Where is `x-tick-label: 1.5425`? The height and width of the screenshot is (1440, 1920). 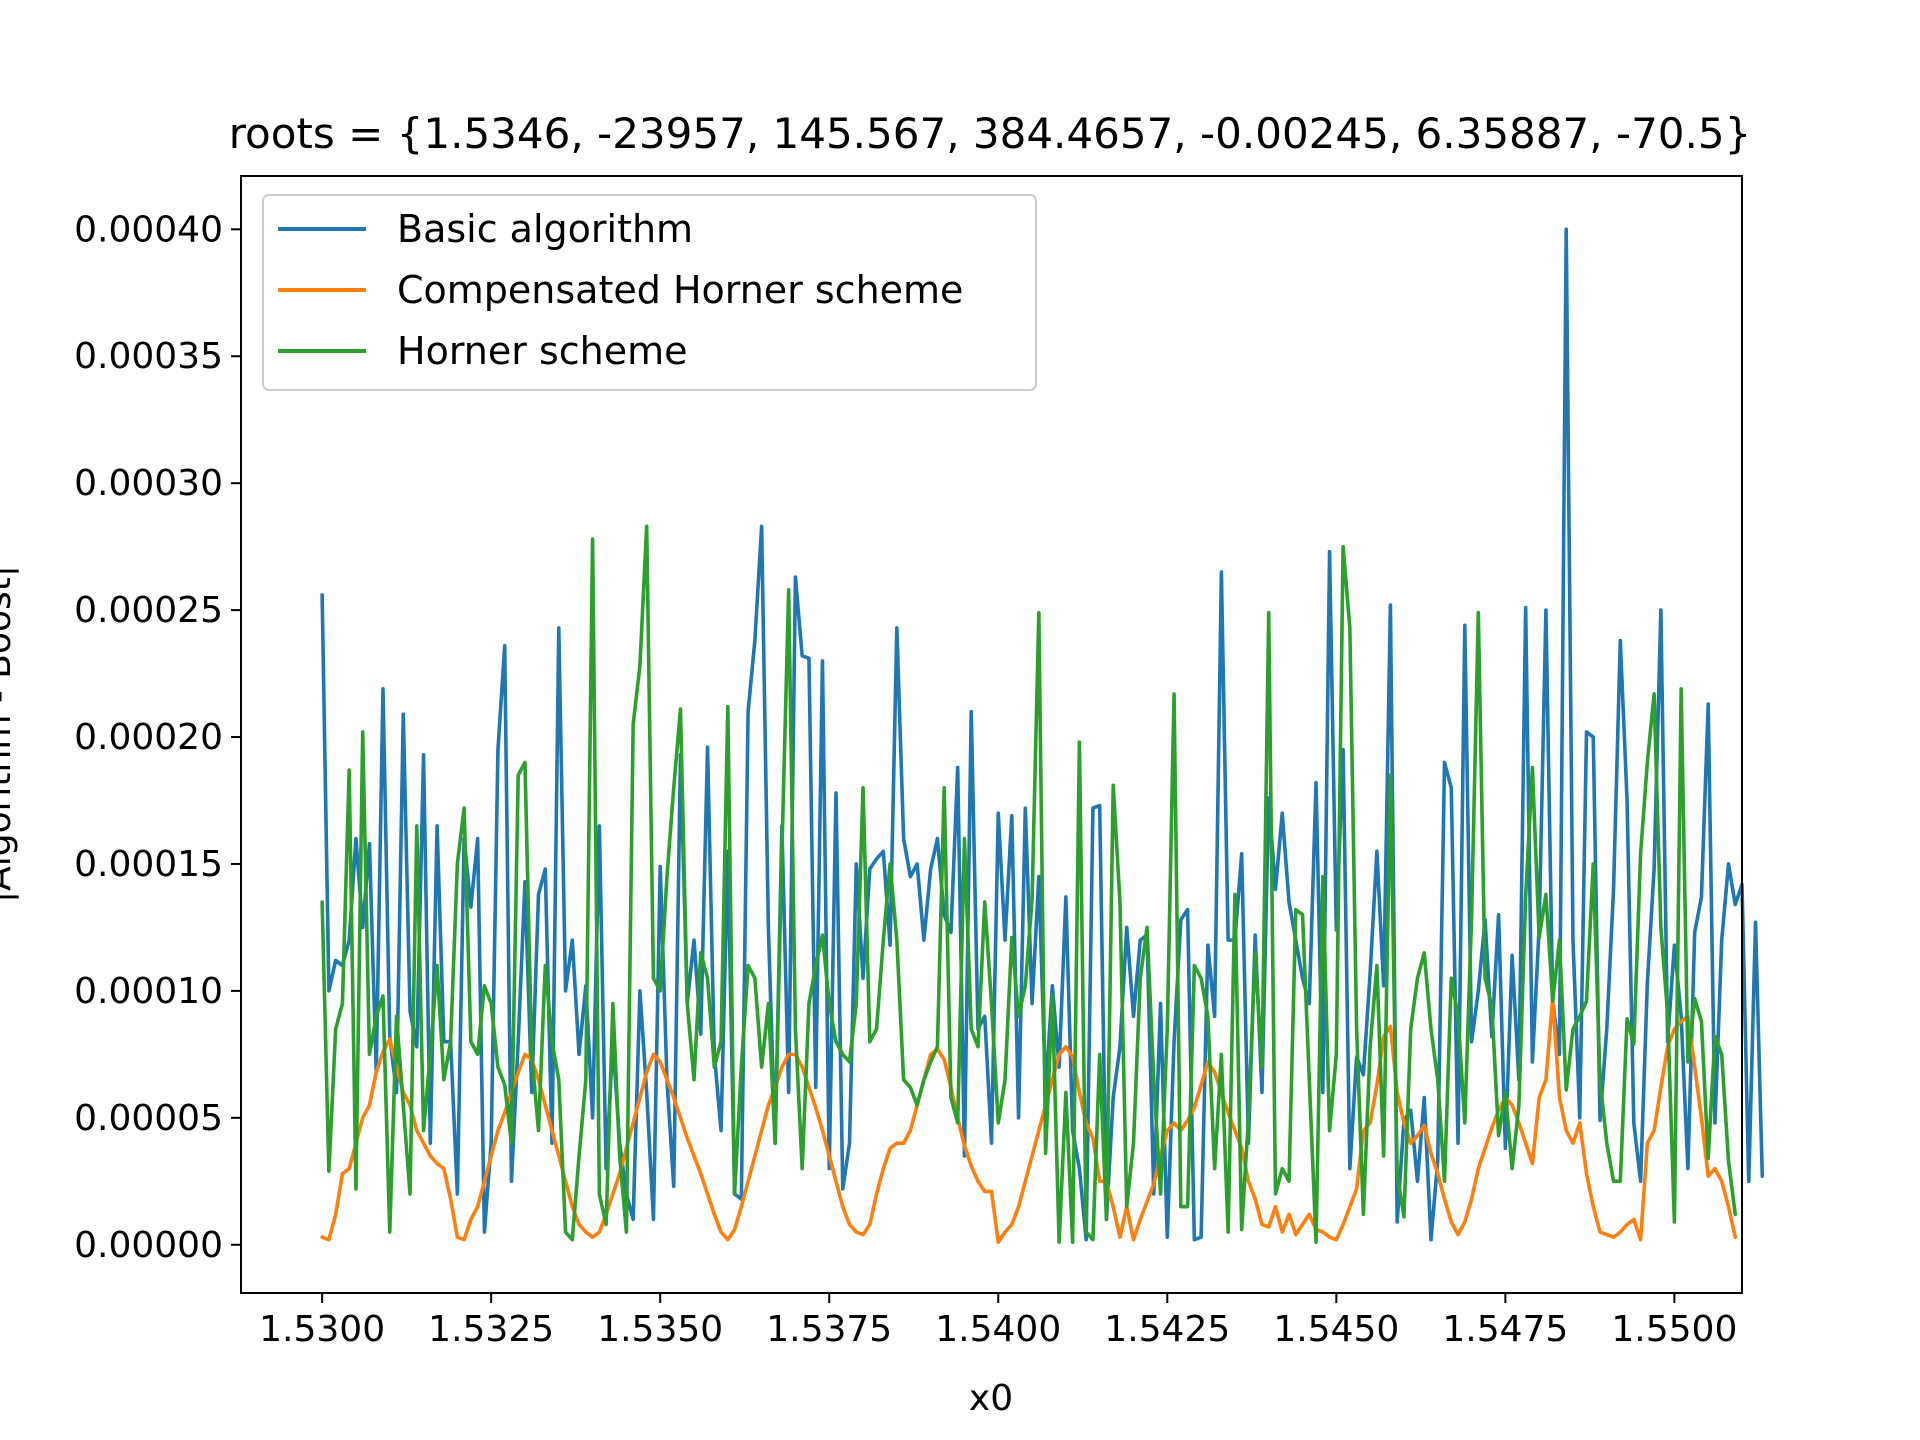
x-tick-label: 1.5425 is located at coordinates (1167, 1329).